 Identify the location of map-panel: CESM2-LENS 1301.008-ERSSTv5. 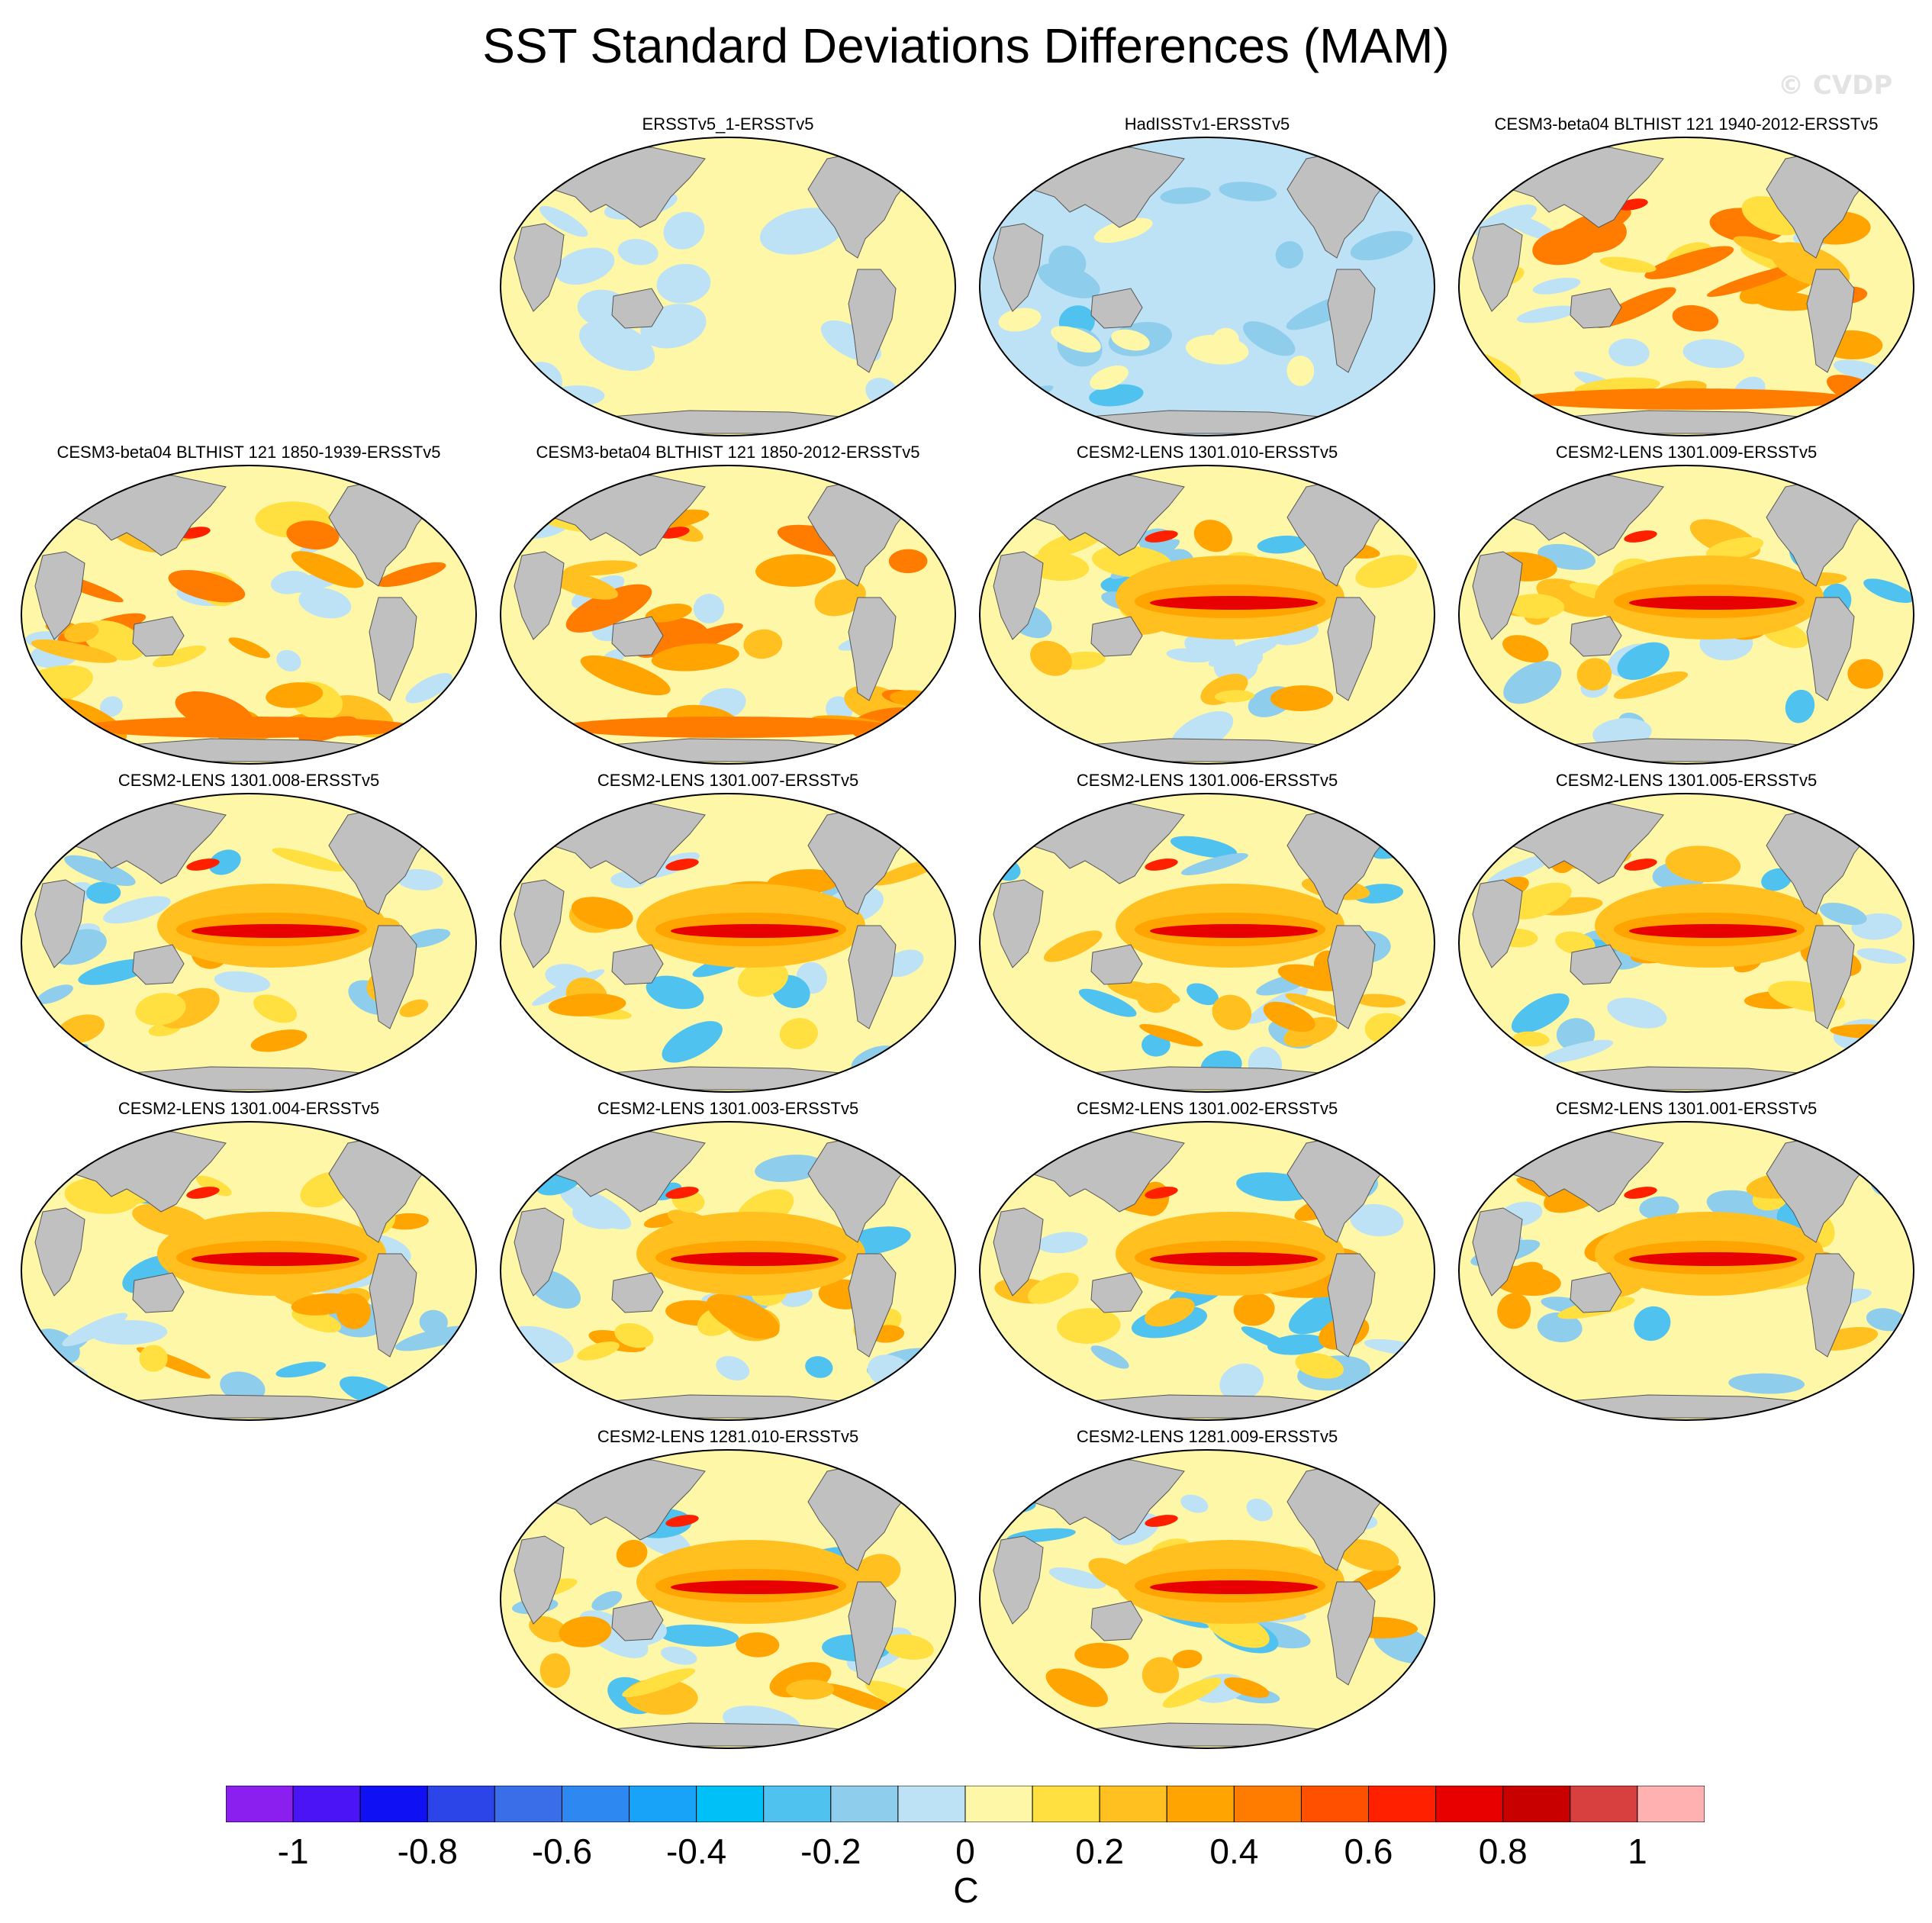
(248, 935).